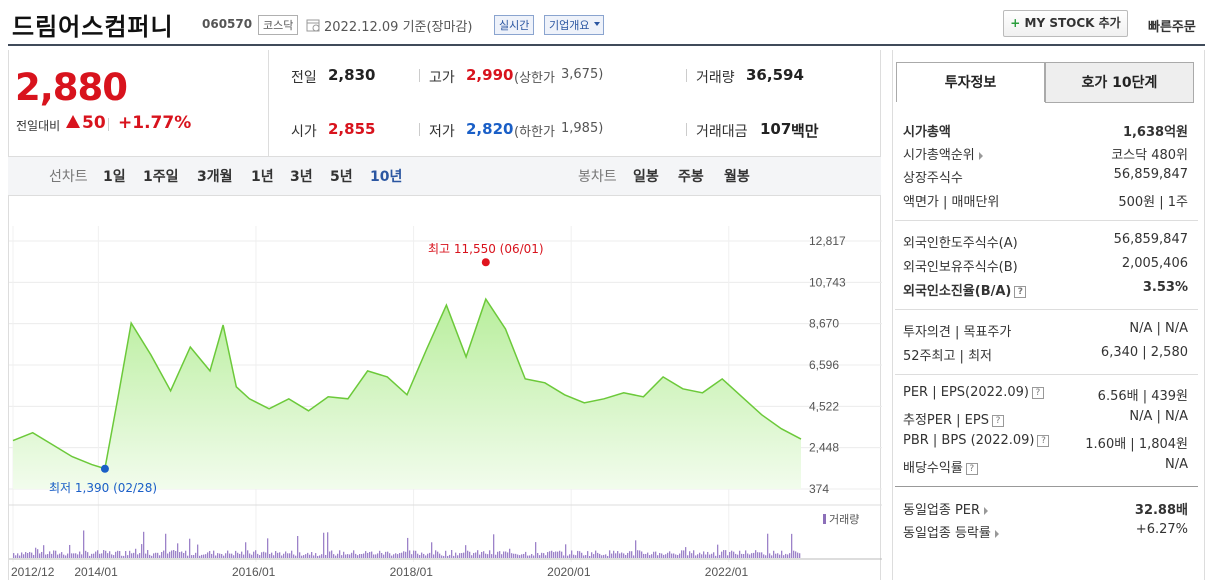 This screenshot has width=1205, height=580. Describe the element at coordinates (691, 177) in the screenshot. I see `candle-weekly: 주봉` at that location.